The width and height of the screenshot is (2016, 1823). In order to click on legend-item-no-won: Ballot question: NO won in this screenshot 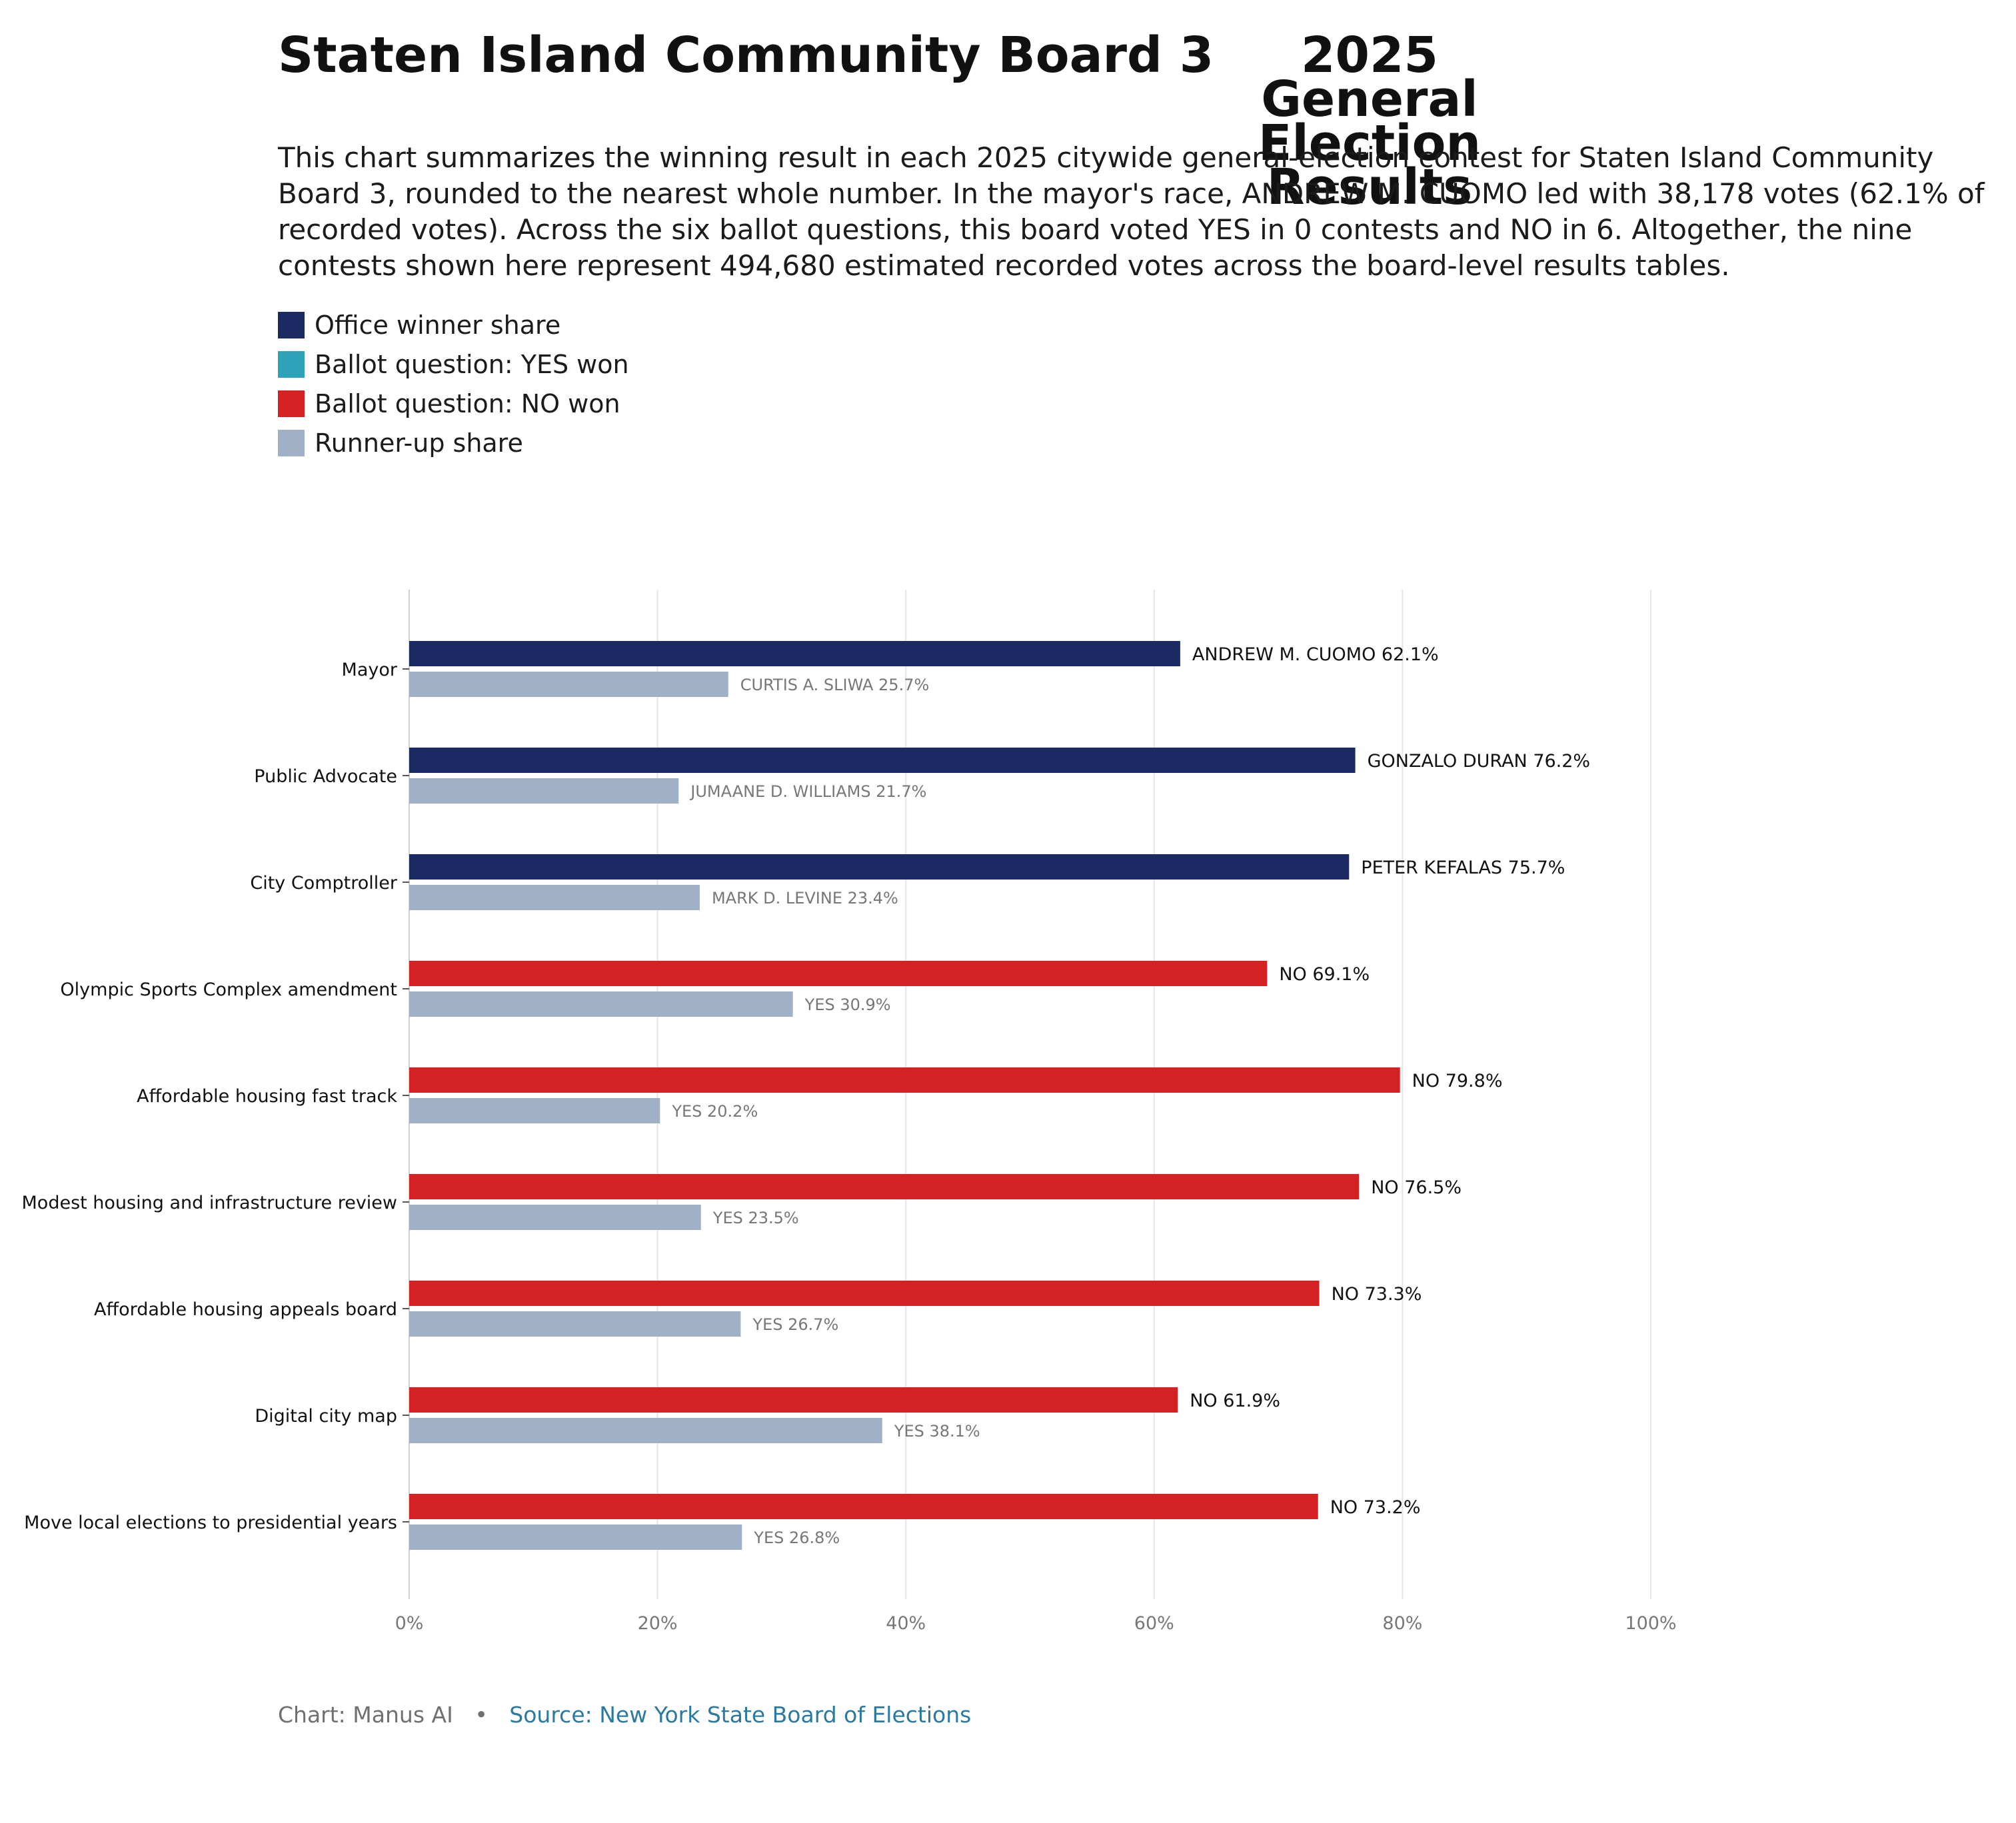, I will do `click(453, 403)`.